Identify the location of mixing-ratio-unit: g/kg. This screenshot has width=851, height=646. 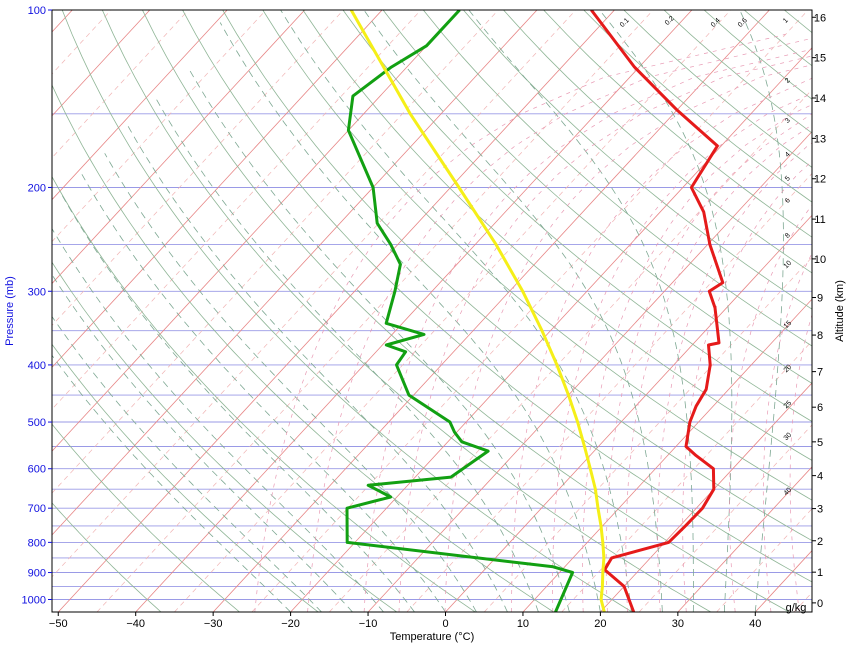
(796, 608).